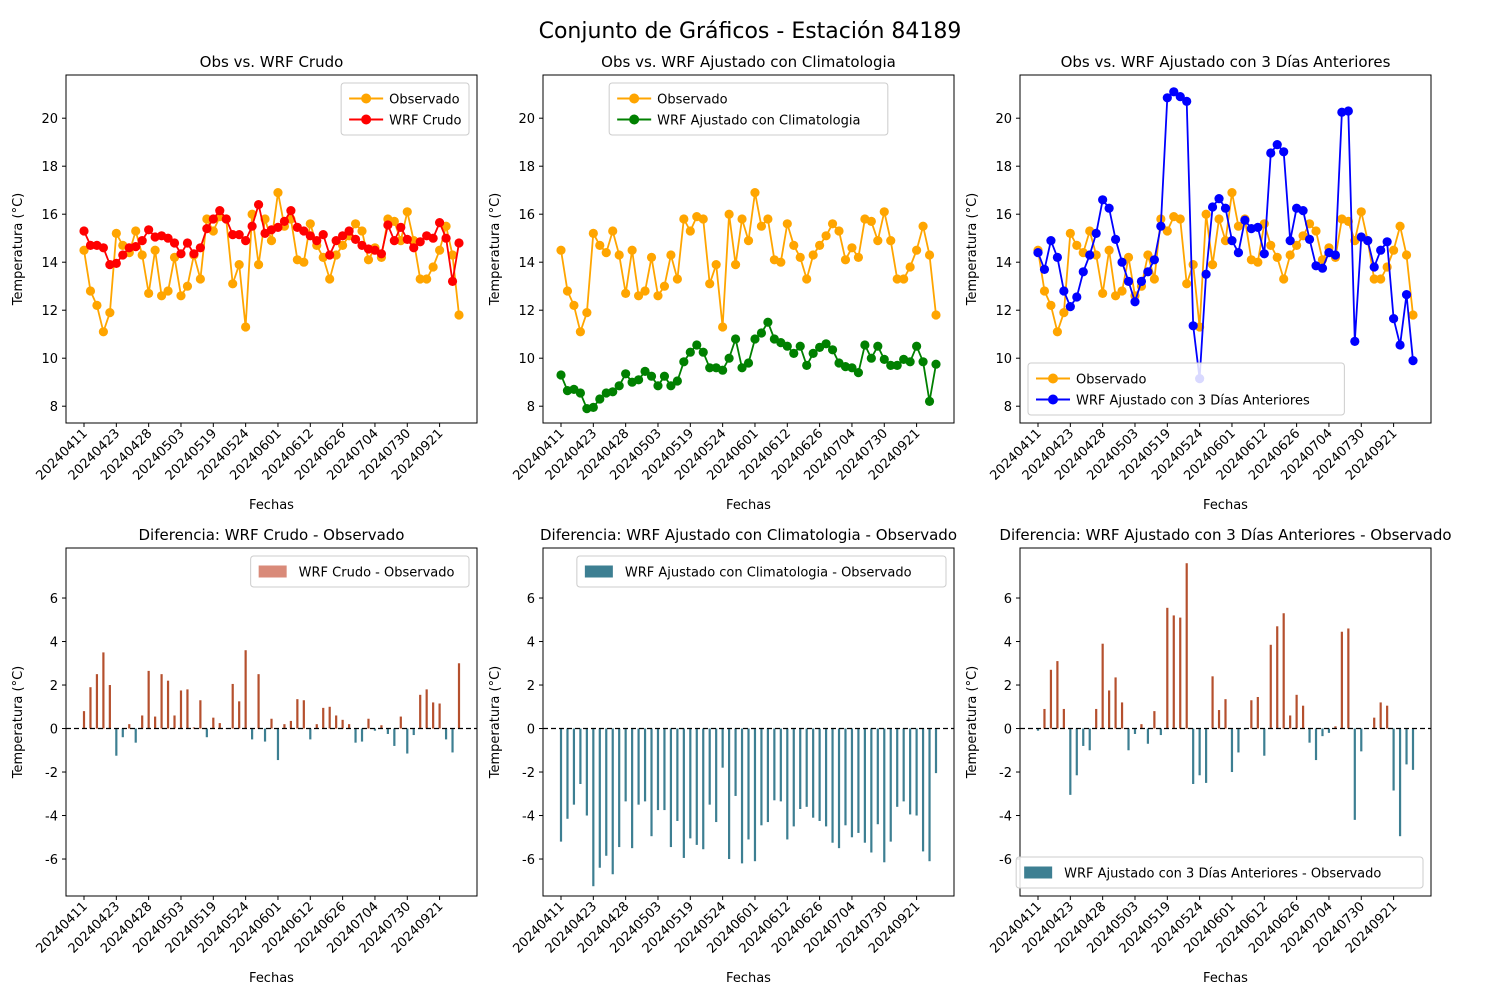  What do you see at coordinates (54, 407) in the screenshot?
I see `y-tick-label: 8` at bounding box center [54, 407].